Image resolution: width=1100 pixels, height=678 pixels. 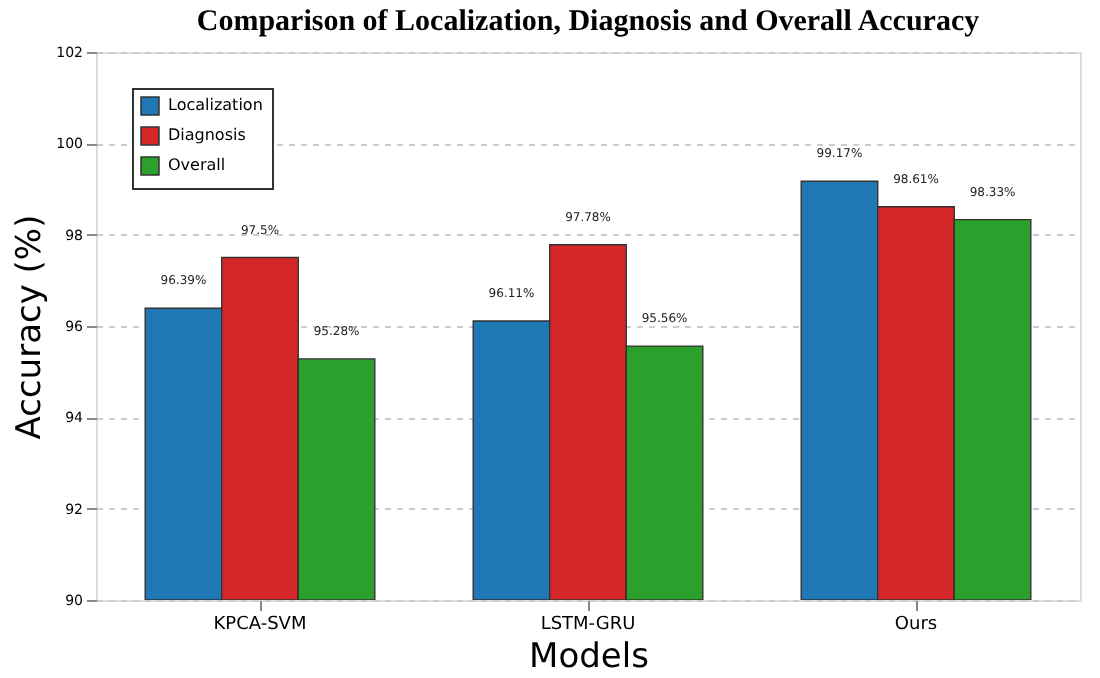 What do you see at coordinates (30, 327) in the screenshot?
I see `y-axis-title: Accuracy (%)` at bounding box center [30, 327].